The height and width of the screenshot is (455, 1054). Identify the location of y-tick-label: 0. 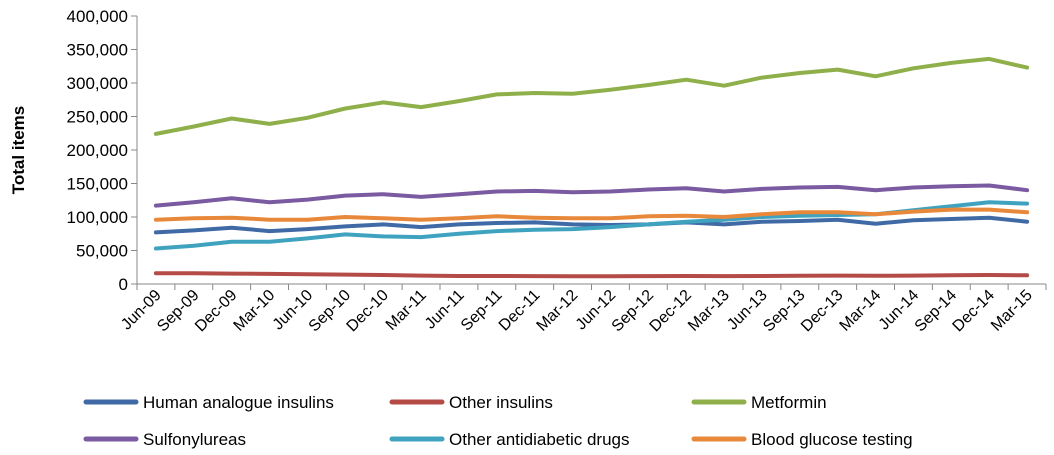
(123, 284).